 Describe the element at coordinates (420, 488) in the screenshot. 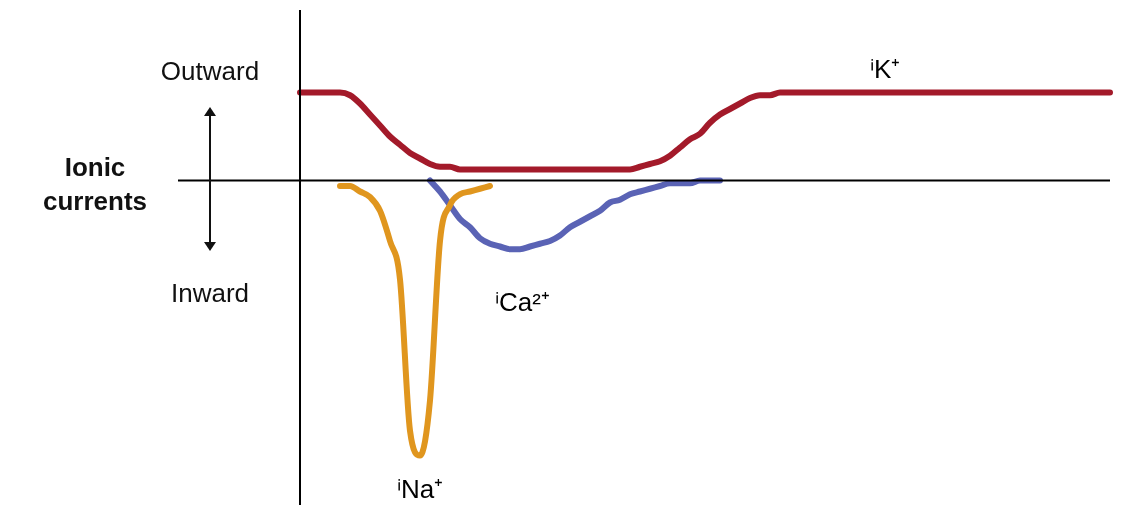

I see `series-label: ⁱNa⁺` at that location.